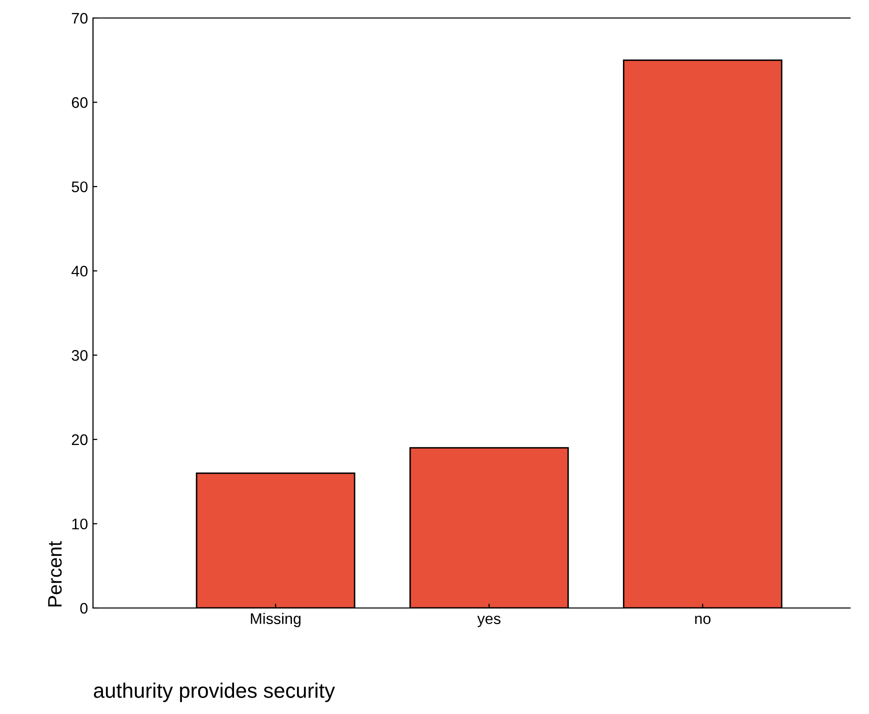 This screenshot has height=714, width=869. I want to click on x-tick-label: Missing, so click(275, 620).